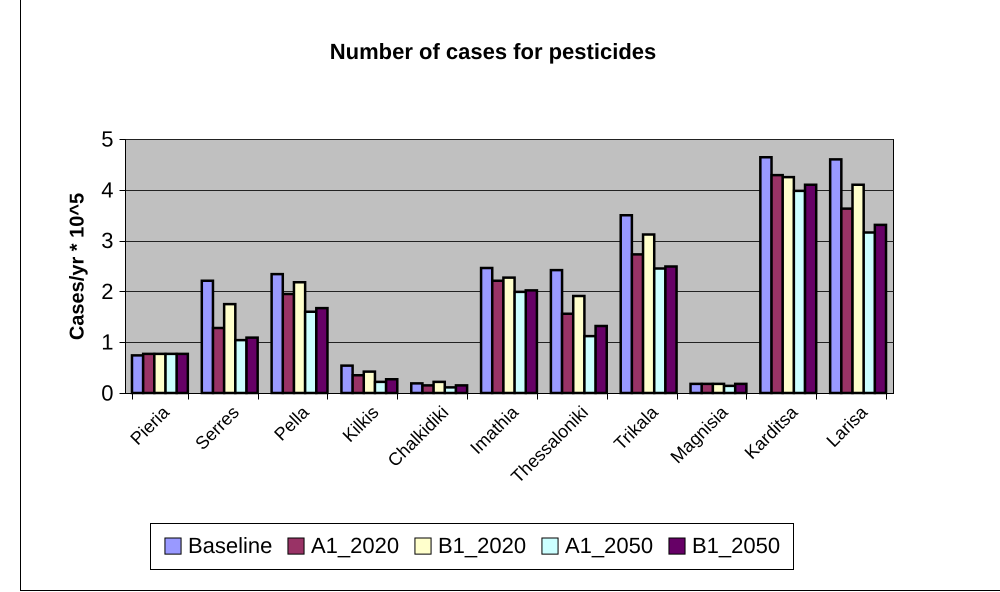 This screenshot has height=592, width=1000. What do you see at coordinates (107, 291) in the screenshot?
I see `y-tick-label: 2` at bounding box center [107, 291].